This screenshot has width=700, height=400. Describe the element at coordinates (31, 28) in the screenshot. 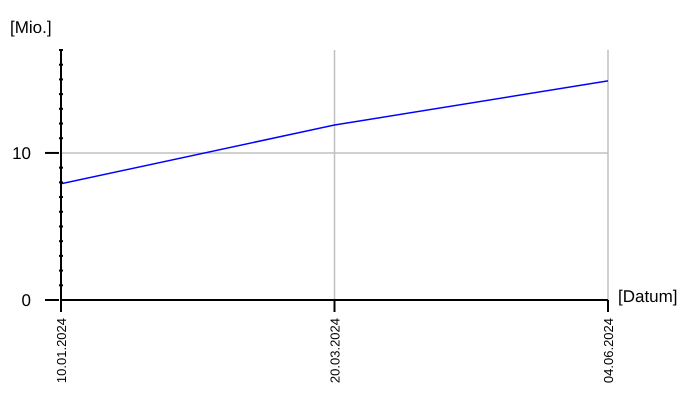

I see `y-axis-title: [Mio.]` at that location.